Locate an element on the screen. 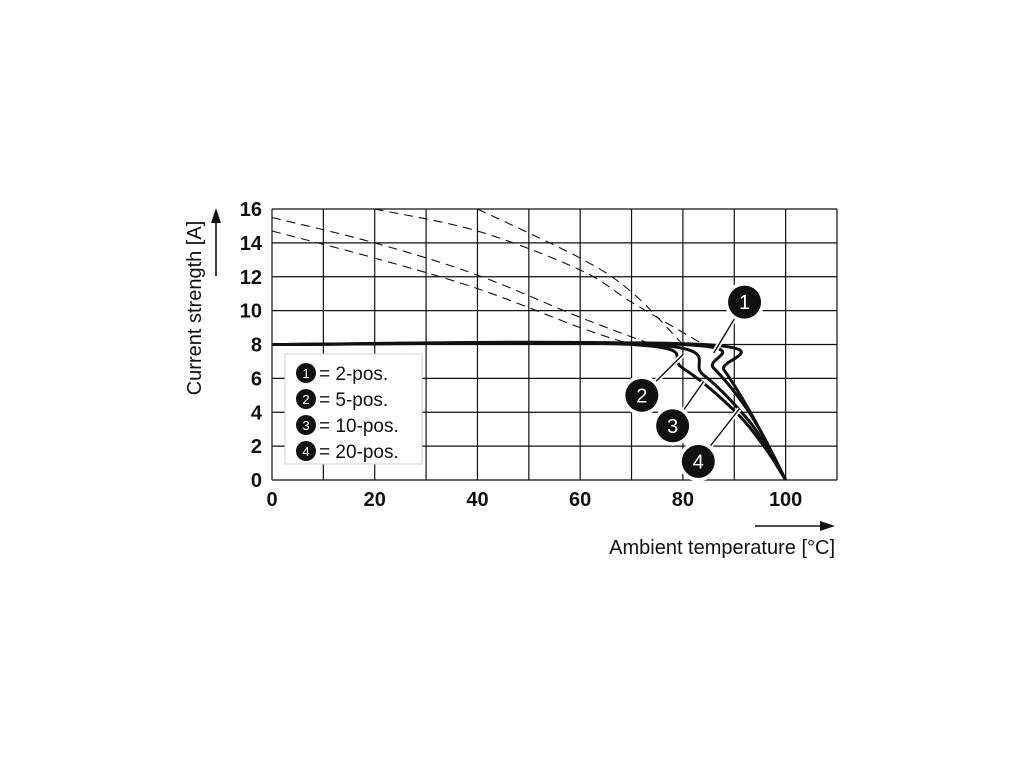 The width and height of the screenshot is (1020, 765). y-axis-arrowhead is located at coordinates (216, 215).